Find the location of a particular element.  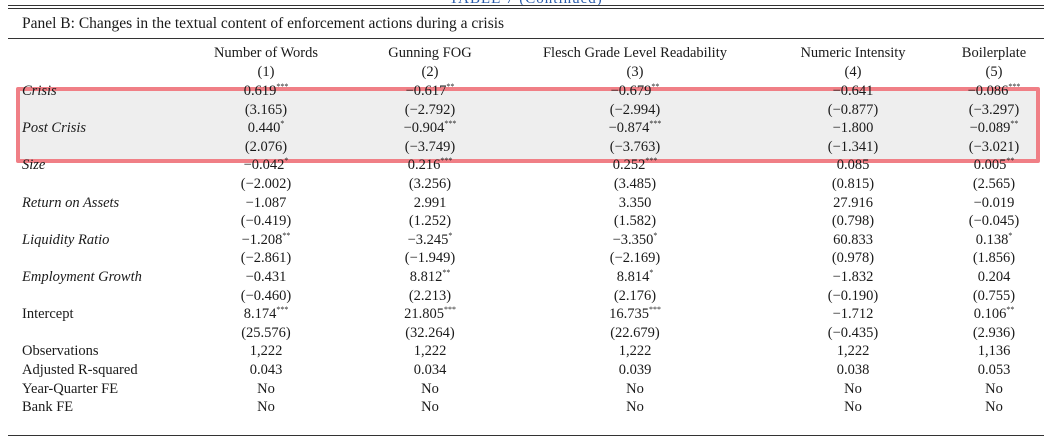

coefficient-cell: −1.712 is located at coordinates (853, 314).